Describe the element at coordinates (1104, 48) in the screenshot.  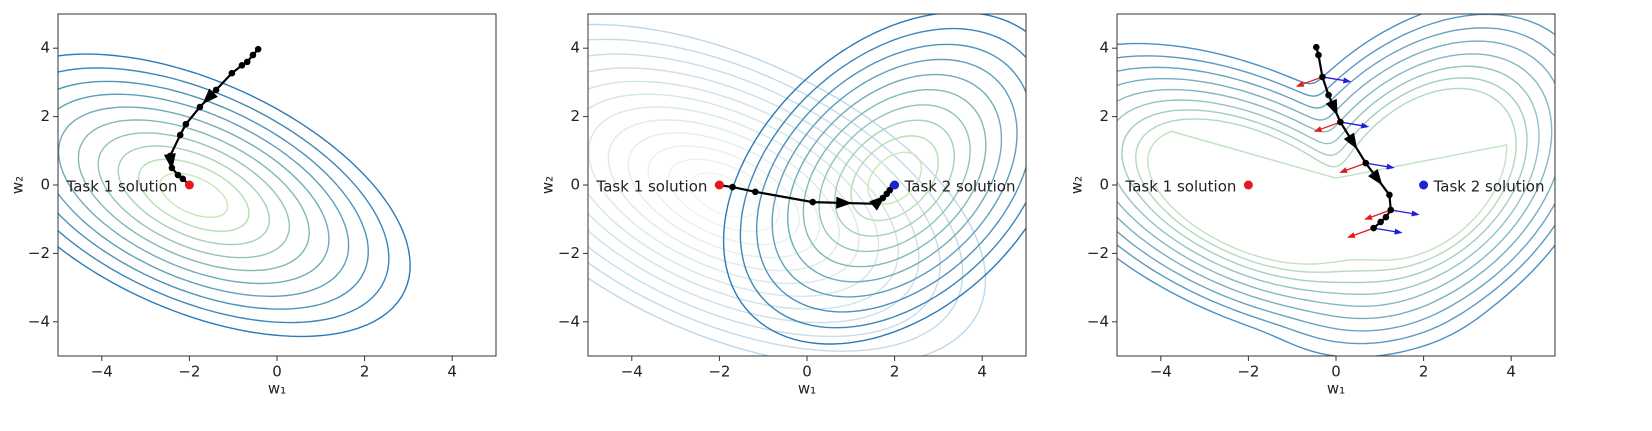
I see `y-tick-label: 4` at that location.